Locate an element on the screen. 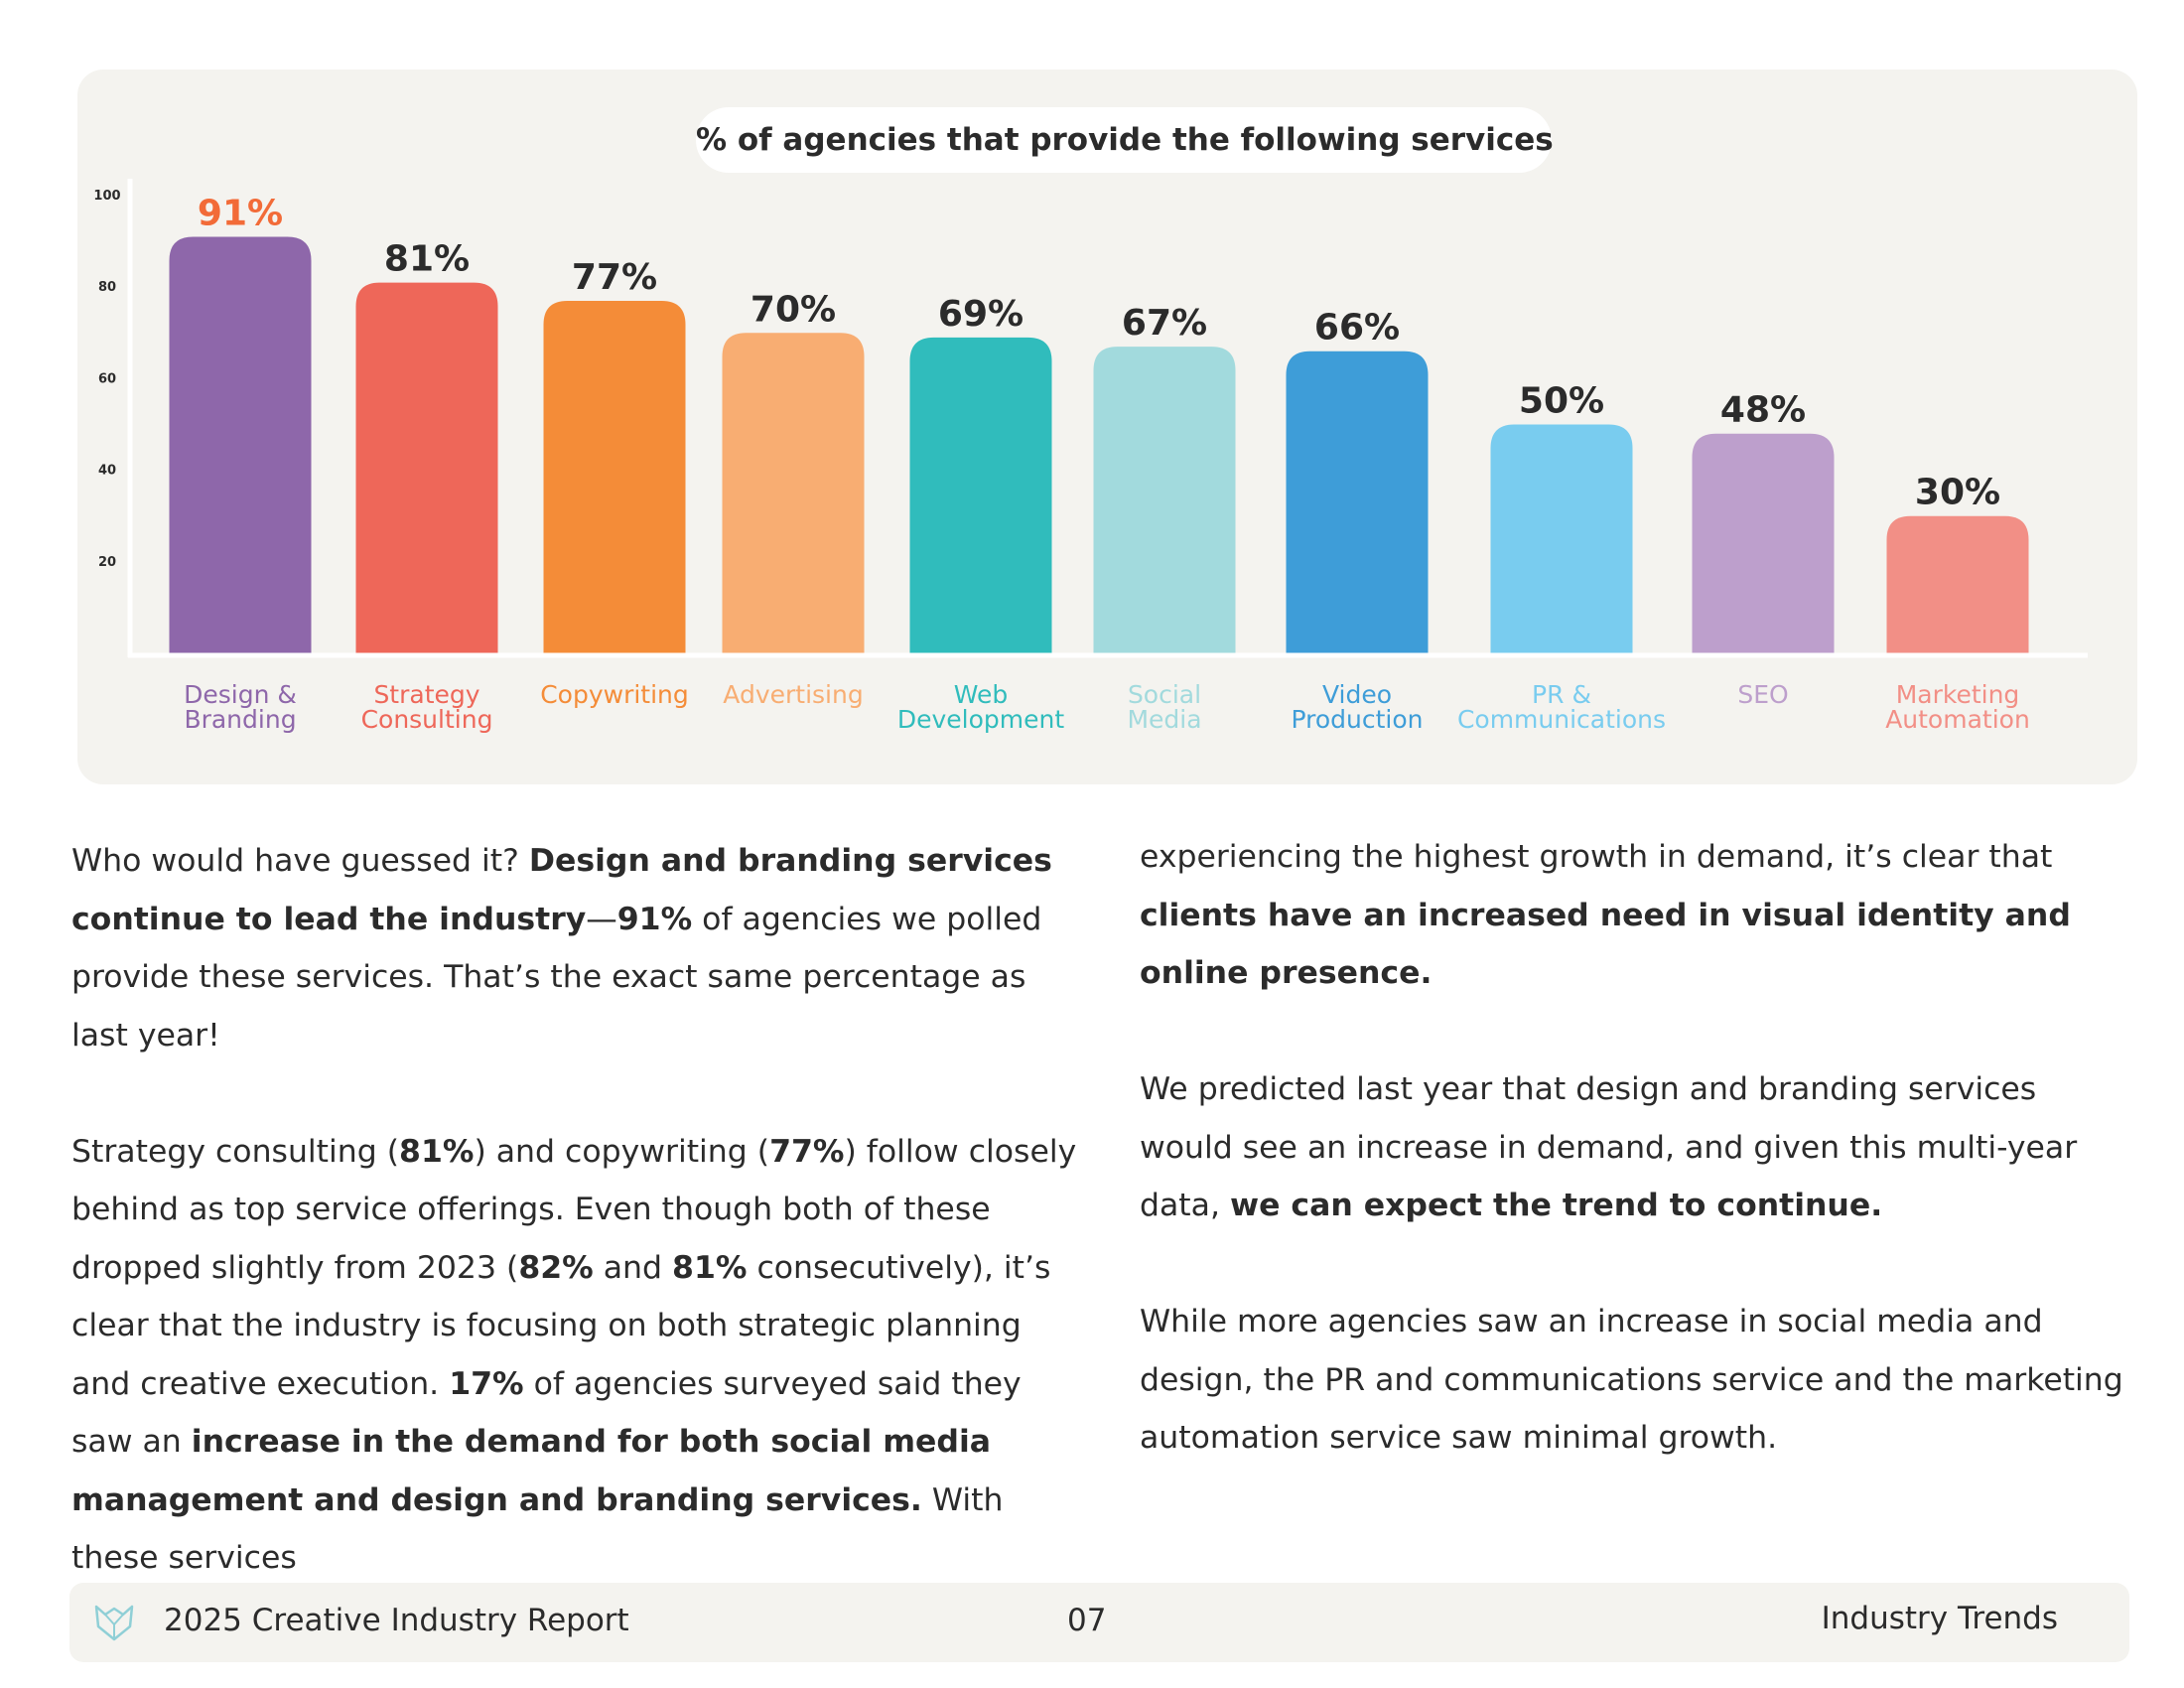 This screenshot has width=2184, height=1688. bar-value-label: 67% is located at coordinates (1164, 323).